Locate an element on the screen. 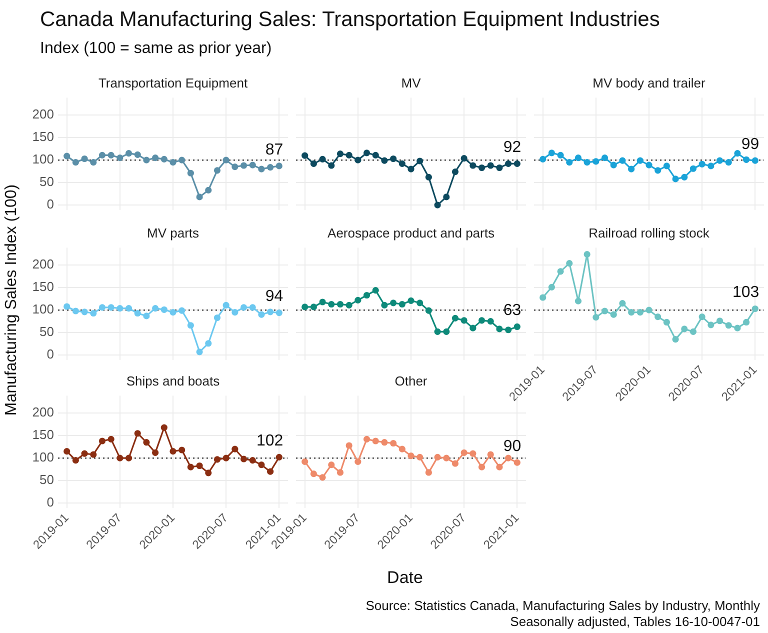 This screenshot has height=633, width=768. annotation: 103 is located at coordinates (746, 293).